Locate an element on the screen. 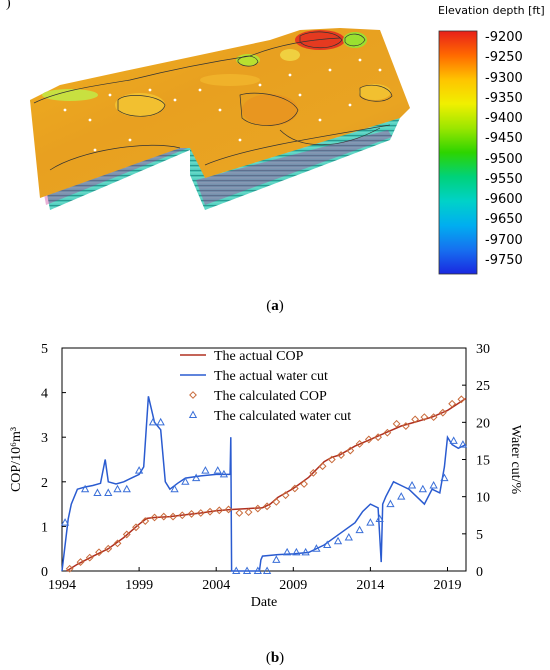  right-tick-label: 25 is located at coordinates (483, 386).